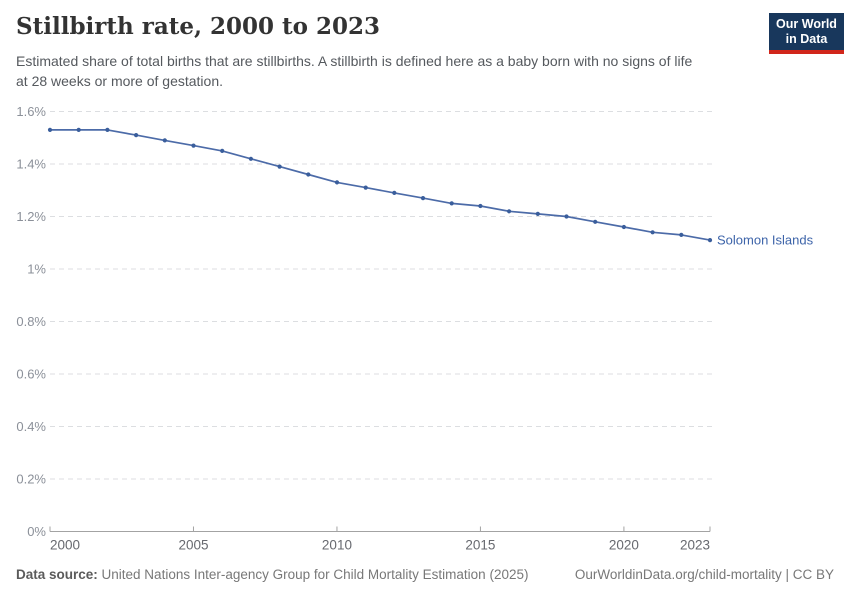 Image resolution: width=850 pixels, height=600 pixels. I want to click on owid-logo: Our World in Data, so click(806, 33).